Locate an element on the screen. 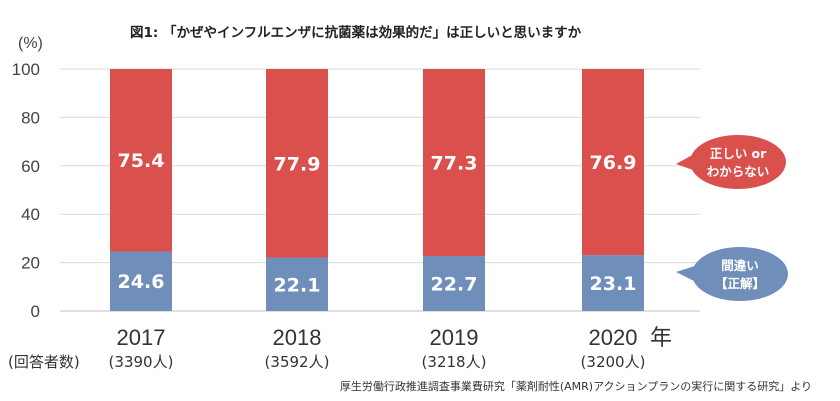 Image resolution: width=840 pixels, height=401 pixels. data-label-correct_or_unknown: 75.4 is located at coordinates (141, 161).